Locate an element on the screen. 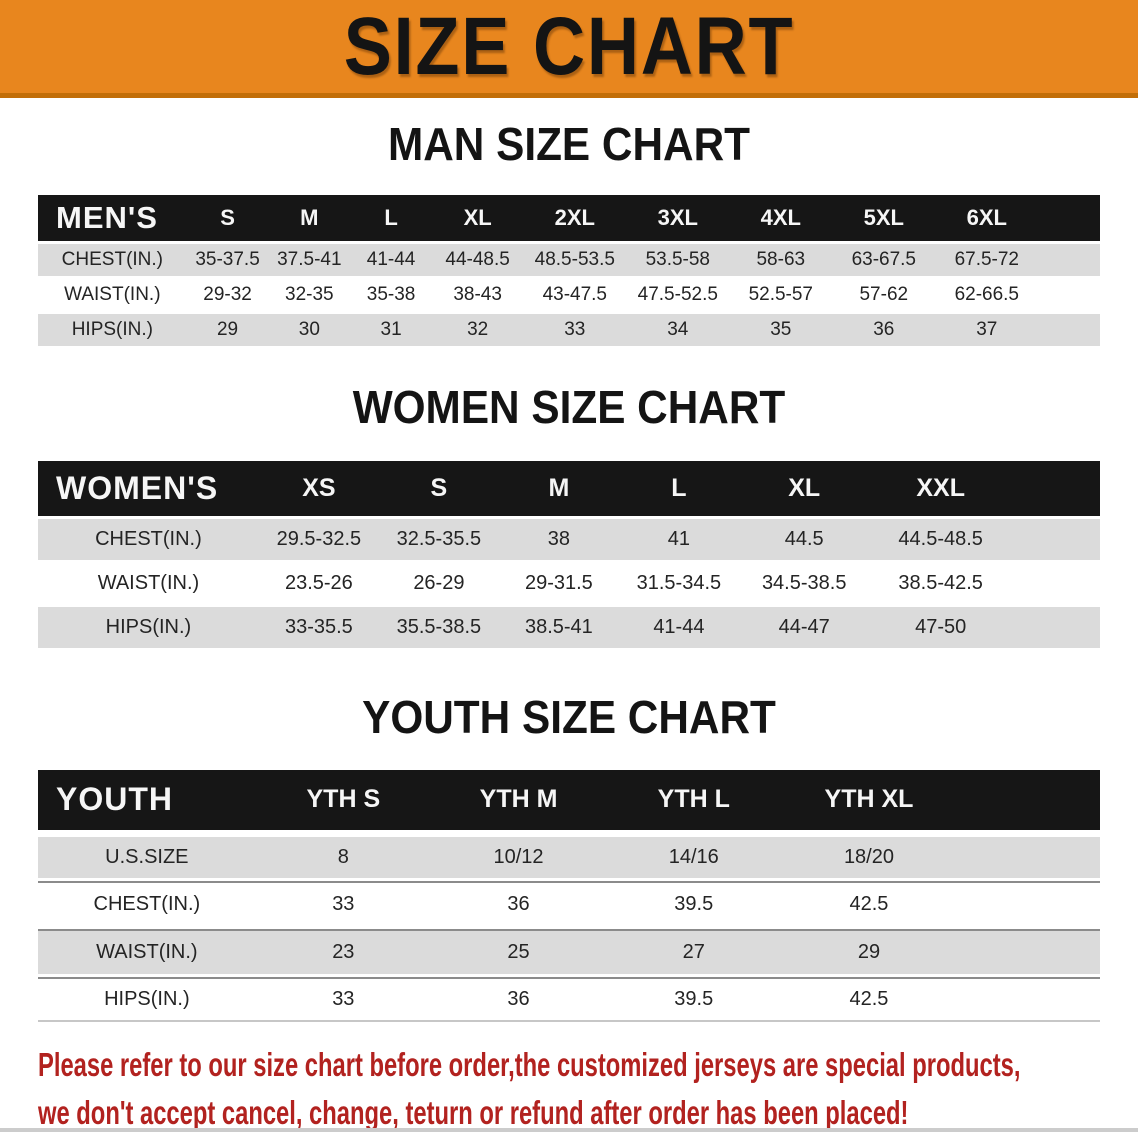 This screenshot has height=1132, width=1138. measurement-row: WAIST(IN.) 23 25 27 29 is located at coordinates (569, 951).